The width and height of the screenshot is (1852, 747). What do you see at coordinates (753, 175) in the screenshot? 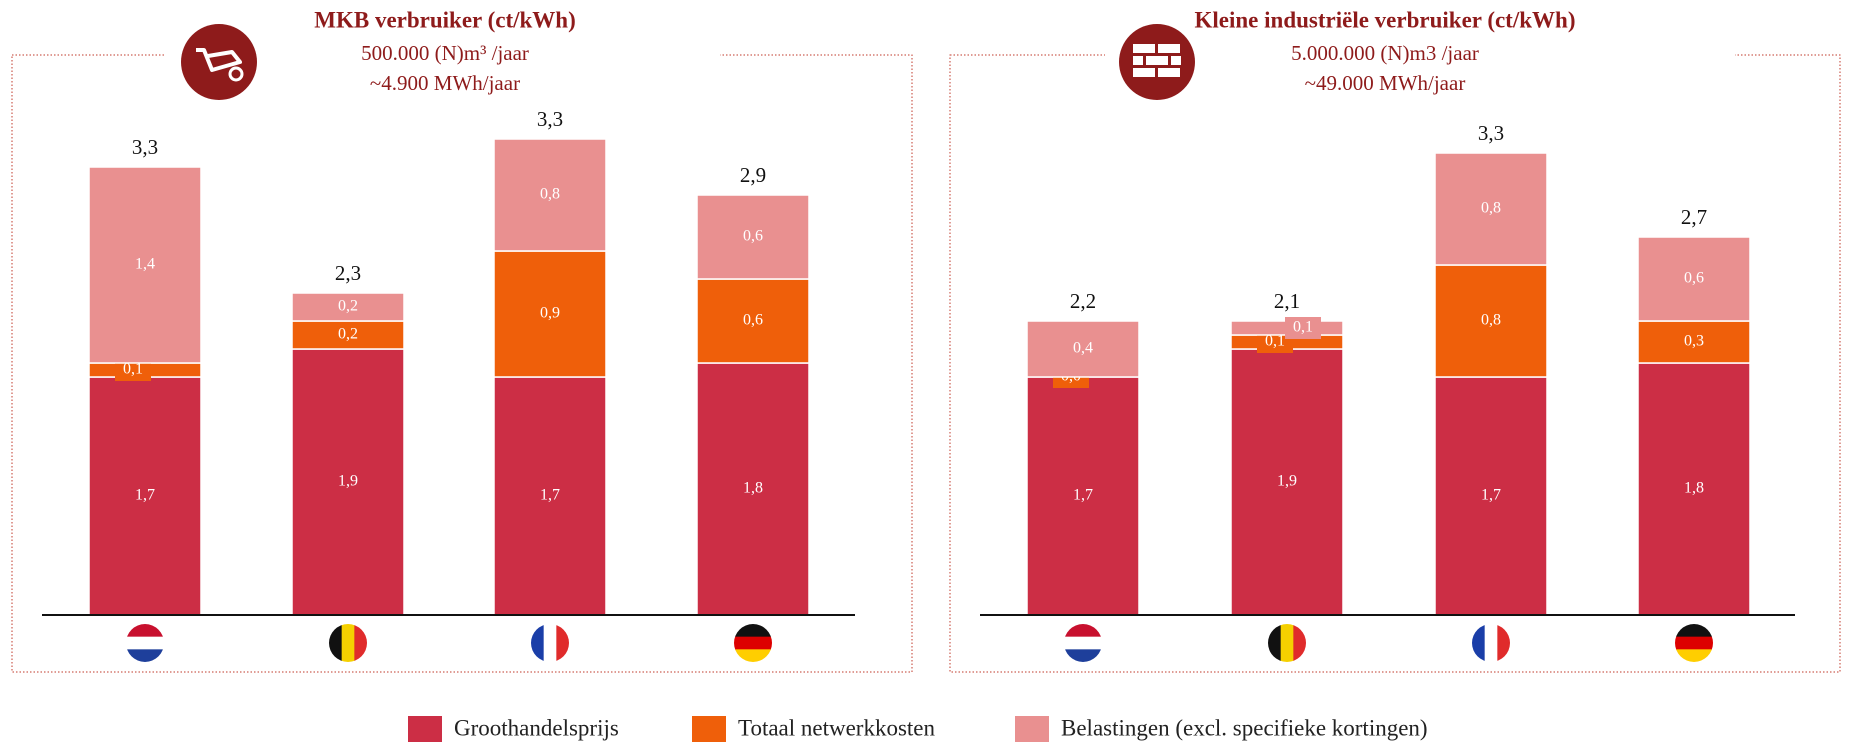
I see `total-label: 2,9` at bounding box center [753, 175].